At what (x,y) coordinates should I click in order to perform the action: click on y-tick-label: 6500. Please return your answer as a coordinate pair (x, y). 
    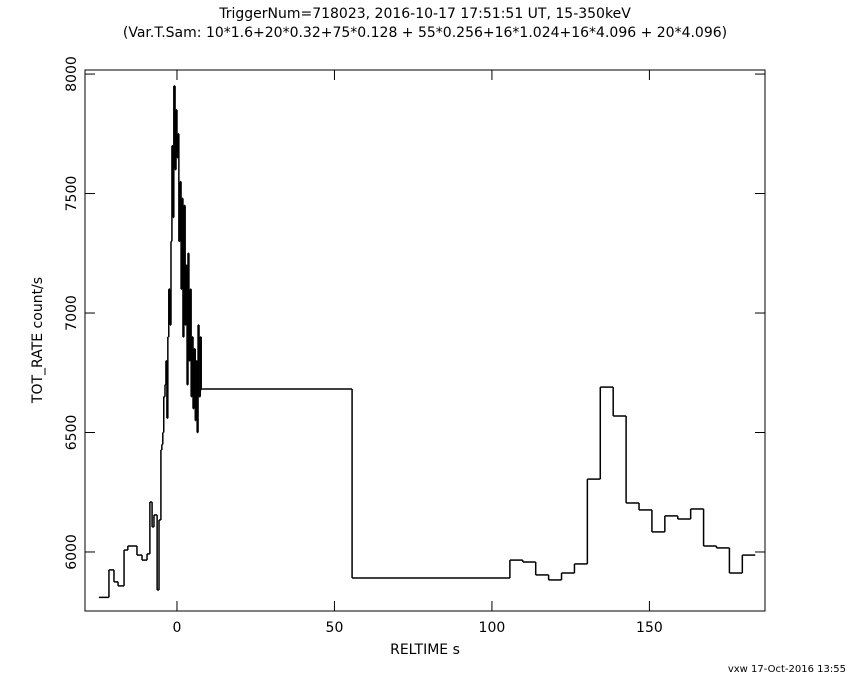
    Looking at the image, I should click on (72, 433).